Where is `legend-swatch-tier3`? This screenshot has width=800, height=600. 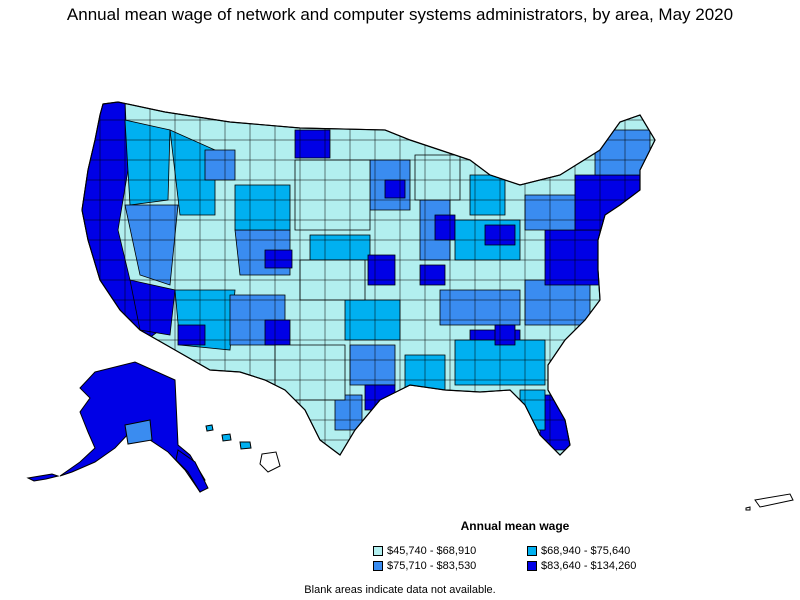
legend-swatch-tier3 is located at coordinates (378, 566).